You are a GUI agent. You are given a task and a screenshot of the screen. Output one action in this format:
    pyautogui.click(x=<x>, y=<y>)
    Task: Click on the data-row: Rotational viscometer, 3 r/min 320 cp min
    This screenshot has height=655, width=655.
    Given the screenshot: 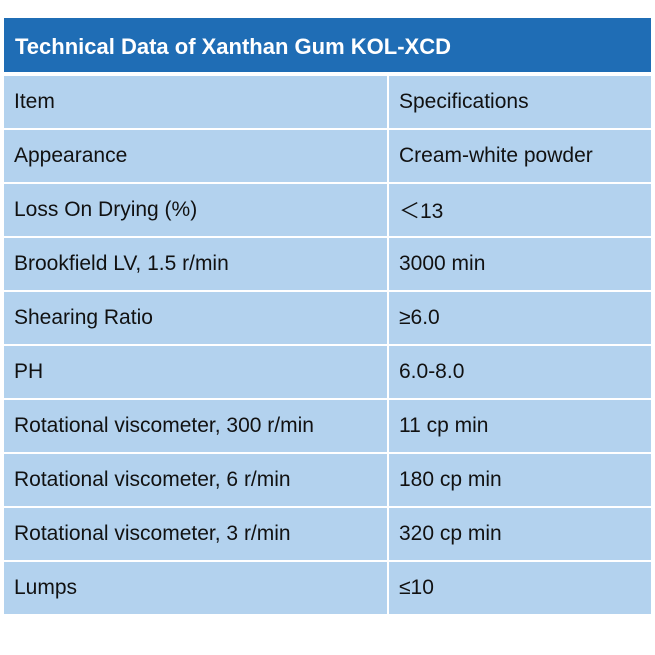 What is the action you would take?
    pyautogui.click(x=327, y=534)
    